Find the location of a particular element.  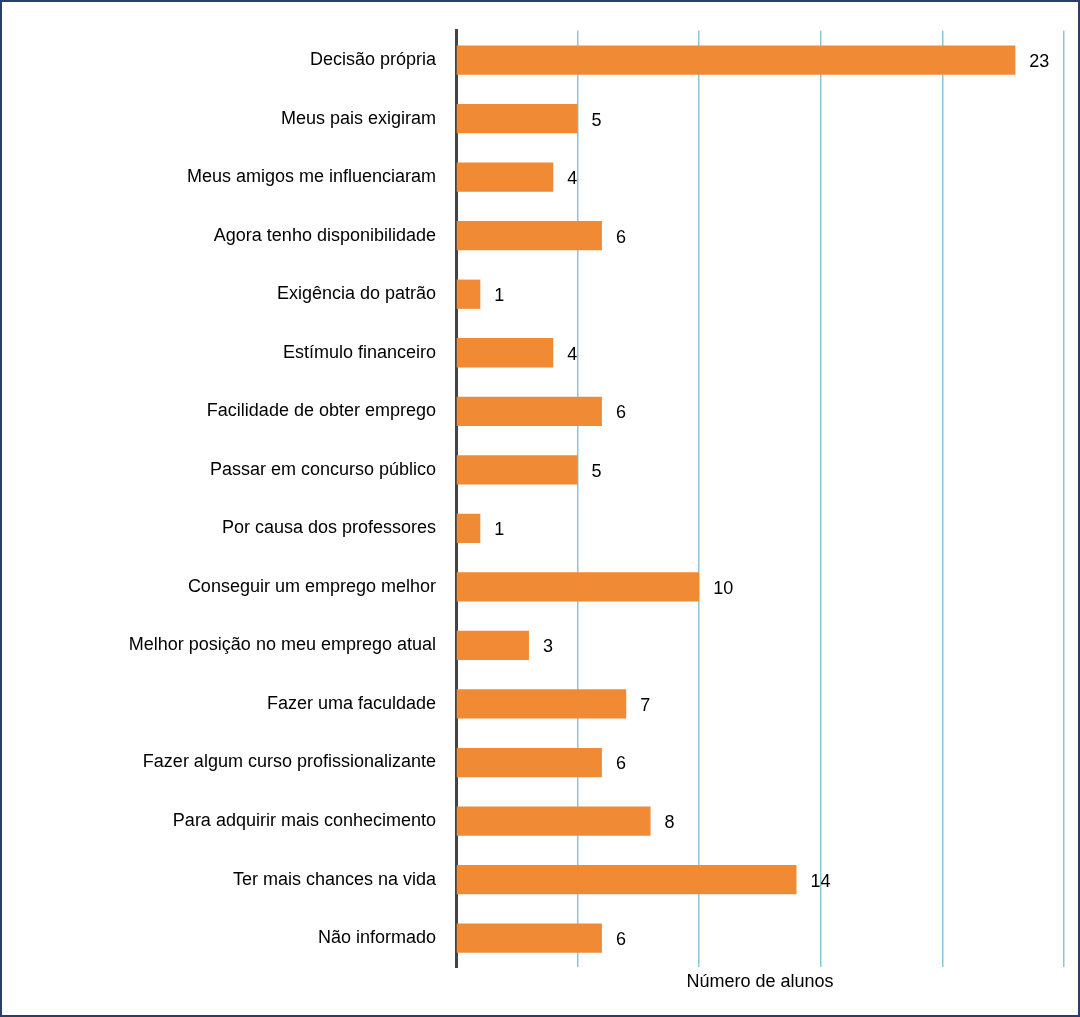

y-tick-label: Facilidade de obter emprego is located at coordinates (321, 410).